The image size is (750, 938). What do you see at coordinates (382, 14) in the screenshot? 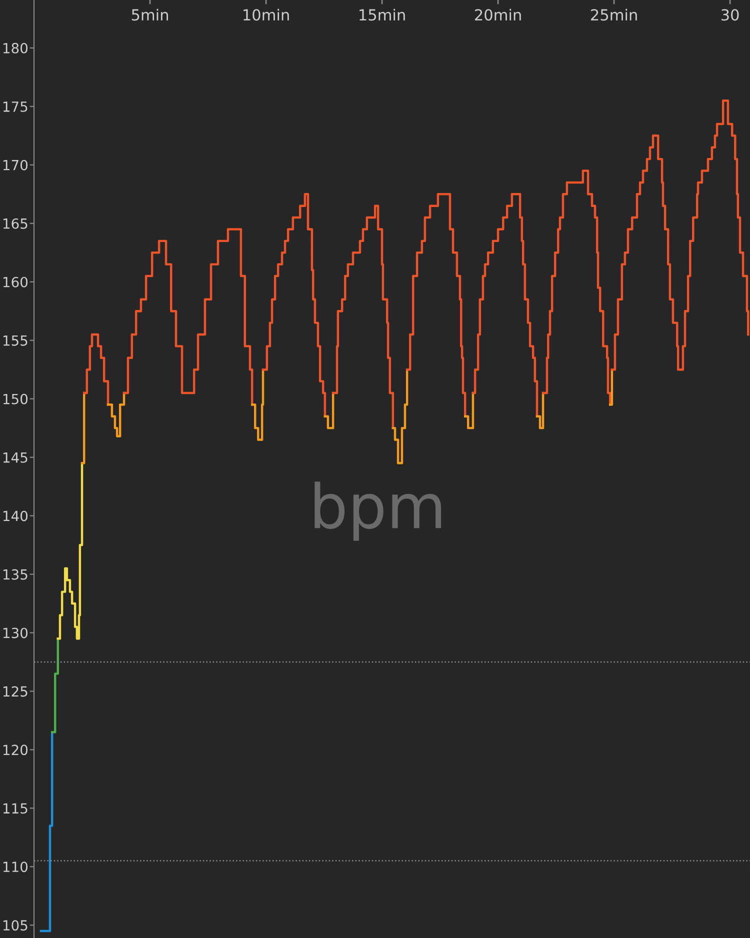
I see `x-tick-label: 15min` at bounding box center [382, 14].